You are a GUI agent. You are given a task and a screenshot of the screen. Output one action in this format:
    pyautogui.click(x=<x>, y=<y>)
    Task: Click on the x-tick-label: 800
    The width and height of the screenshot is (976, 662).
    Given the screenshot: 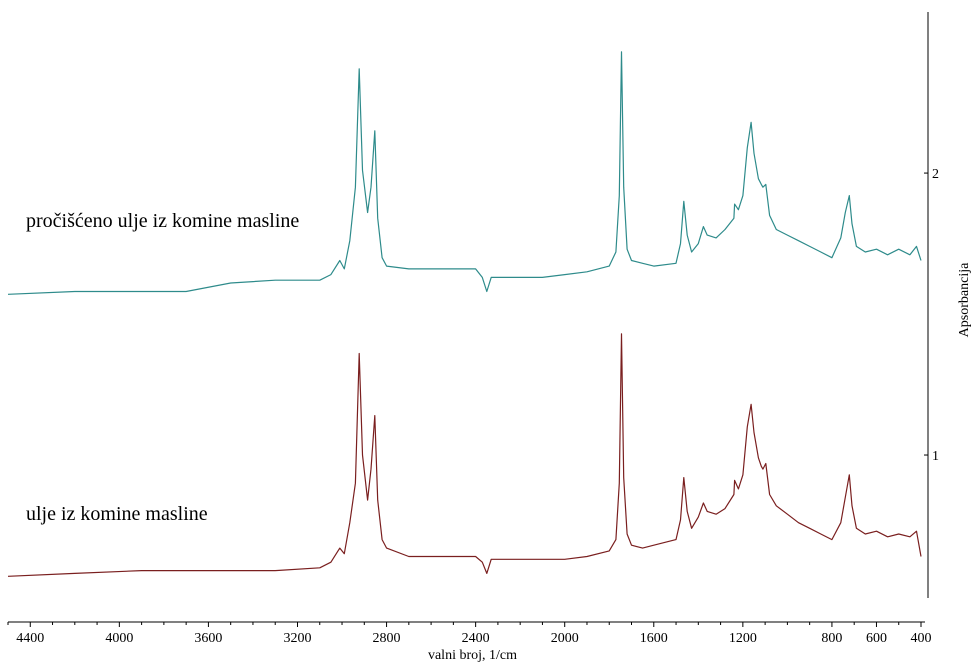 What is the action you would take?
    pyautogui.click(x=831, y=638)
    